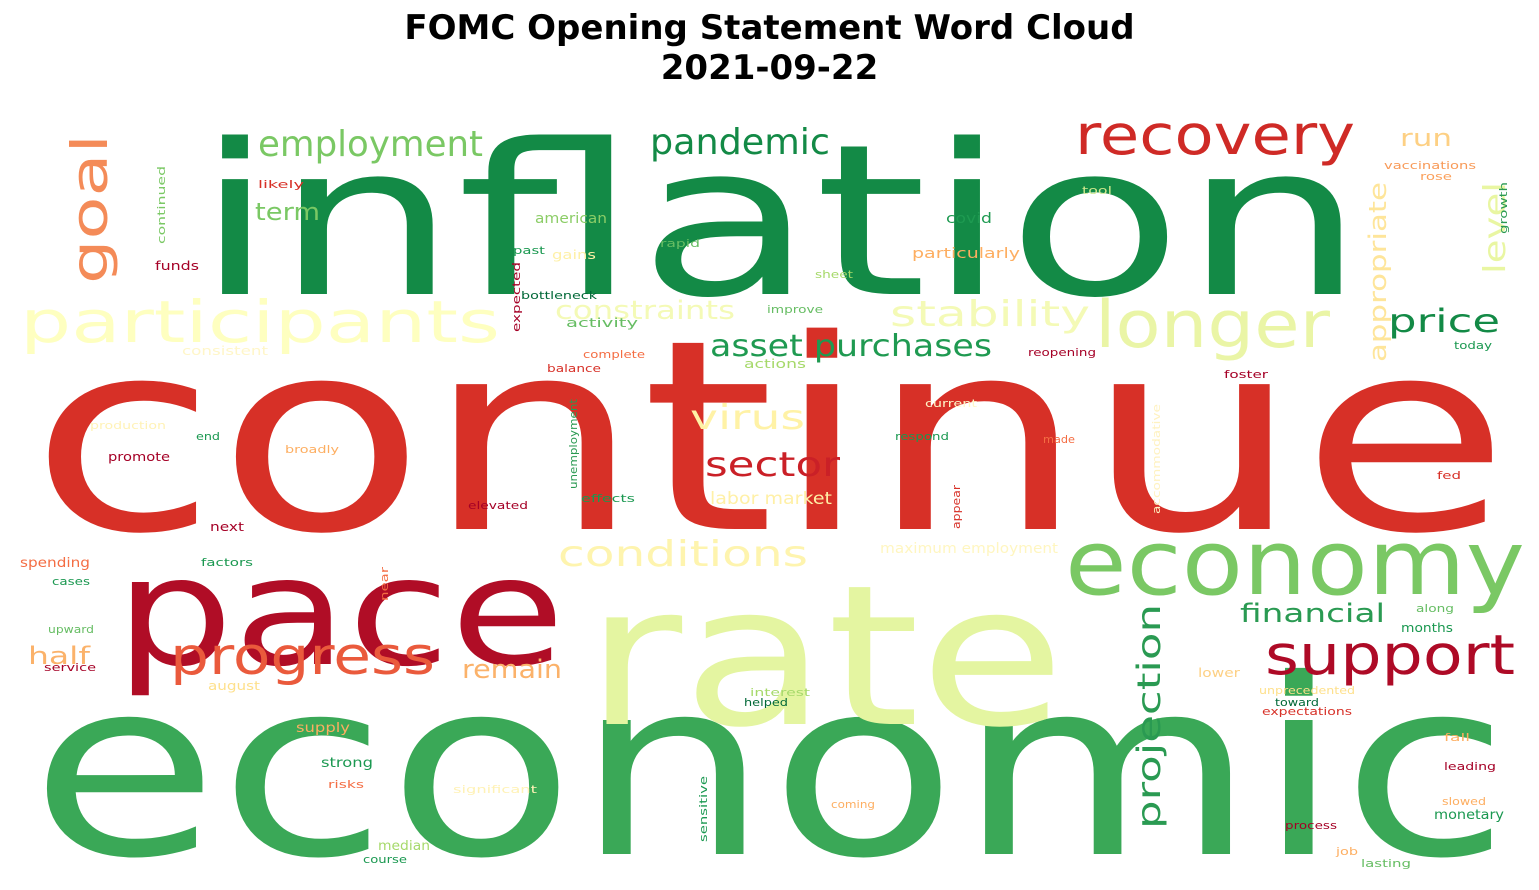  I want to click on word-effects: effects, so click(608, 498).